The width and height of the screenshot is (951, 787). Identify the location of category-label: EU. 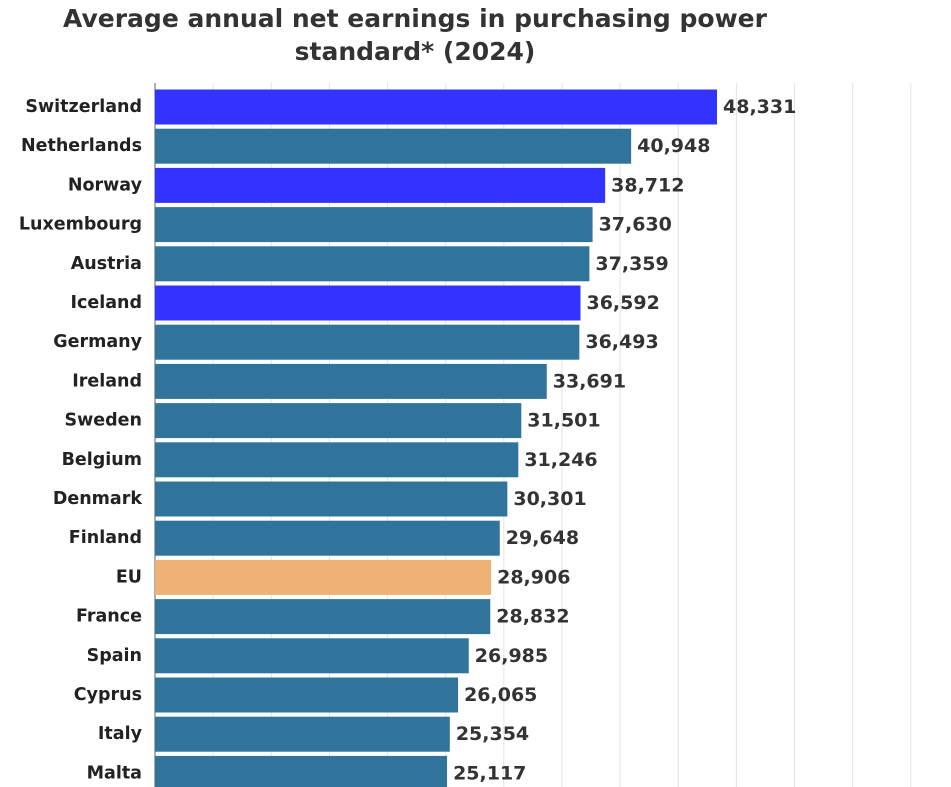
(129, 577).